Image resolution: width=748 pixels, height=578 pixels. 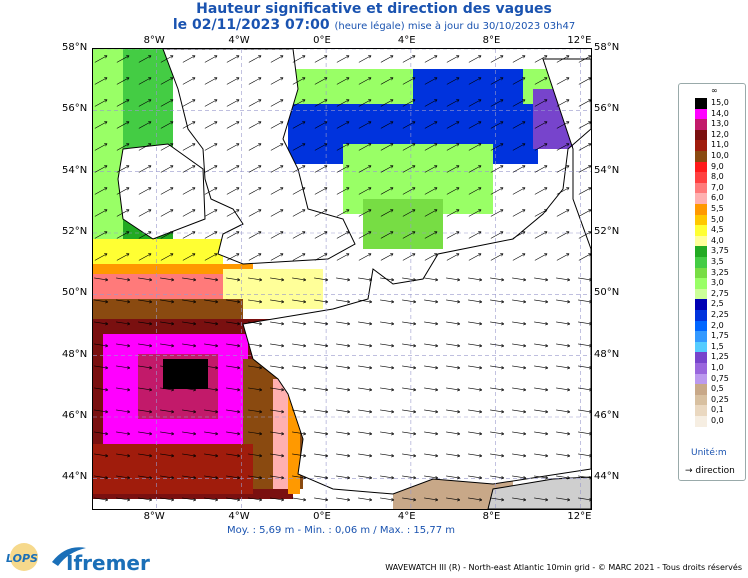 I want to click on legend-value-label: 0,1, so click(x=717, y=410).